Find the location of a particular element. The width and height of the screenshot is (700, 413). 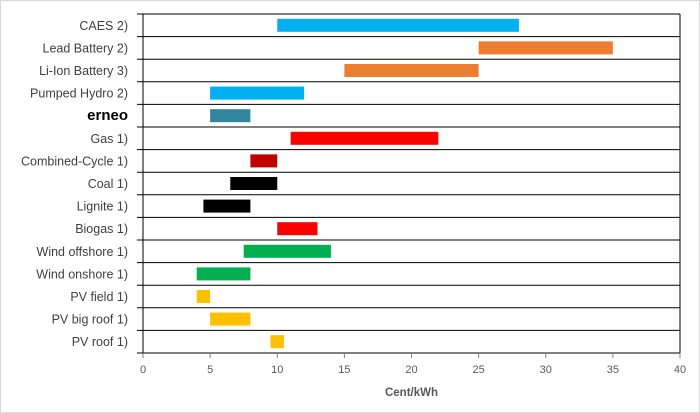

category-label: erneo is located at coordinates (107, 115).